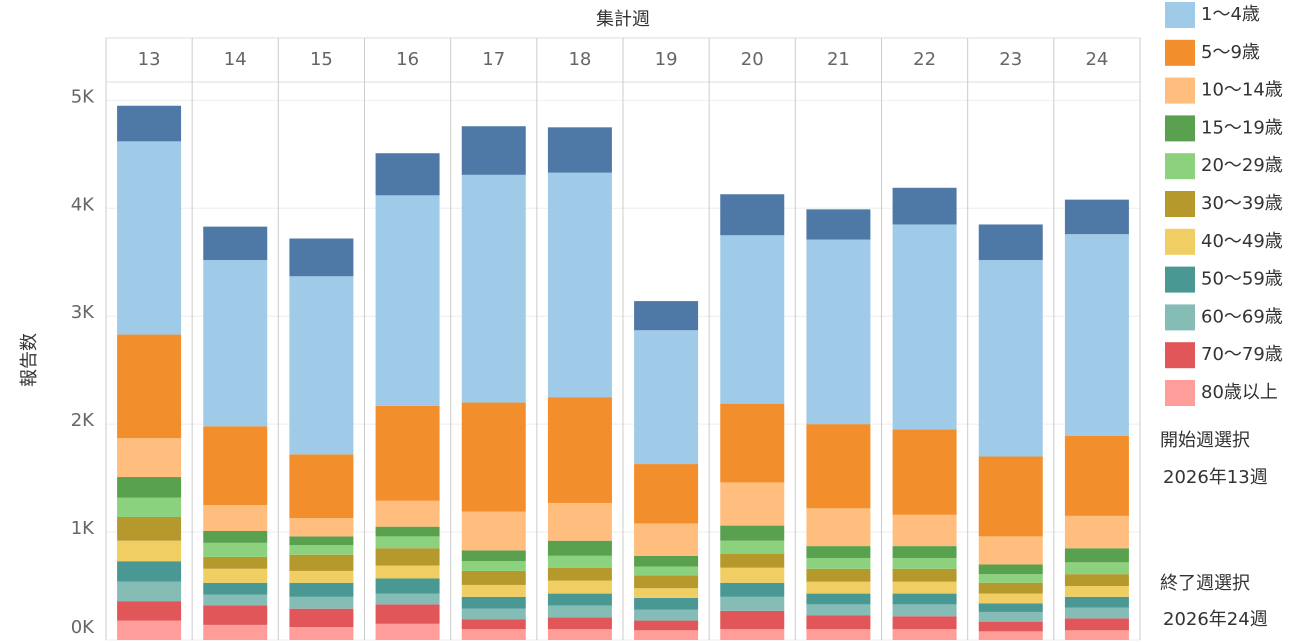  Describe the element at coordinates (1242, 241) in the screenshot. I see `legend-label: 40～49歳` at that location.